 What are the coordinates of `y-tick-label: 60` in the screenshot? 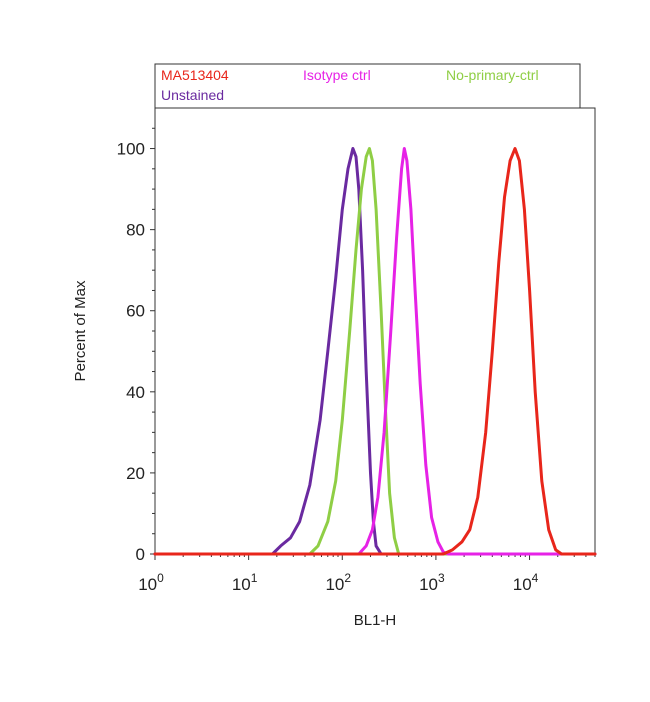 It's located at (135, 311).